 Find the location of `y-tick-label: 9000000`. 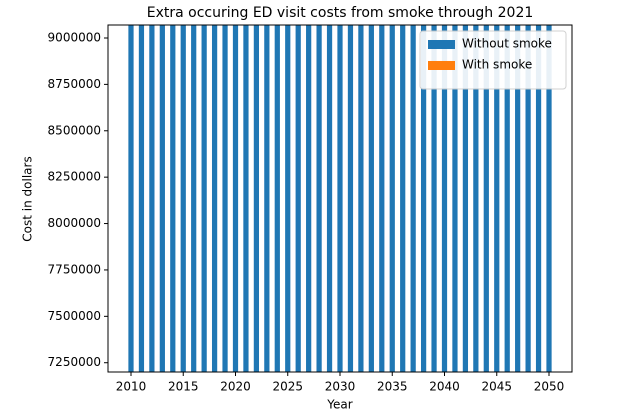

y-tick-label: 9000000 is located at coordinates (74, 37).